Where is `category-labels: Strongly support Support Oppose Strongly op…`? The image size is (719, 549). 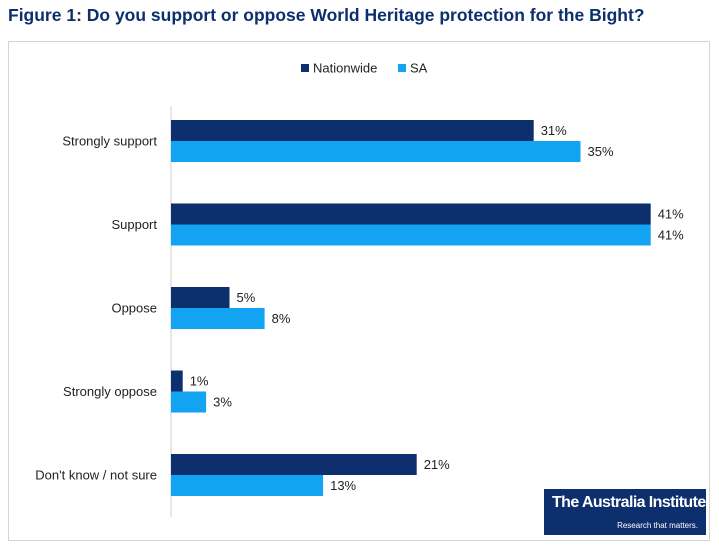
category-labels: Strongly support Support Oppose Strongly op… is located at coordinates (96, 308).